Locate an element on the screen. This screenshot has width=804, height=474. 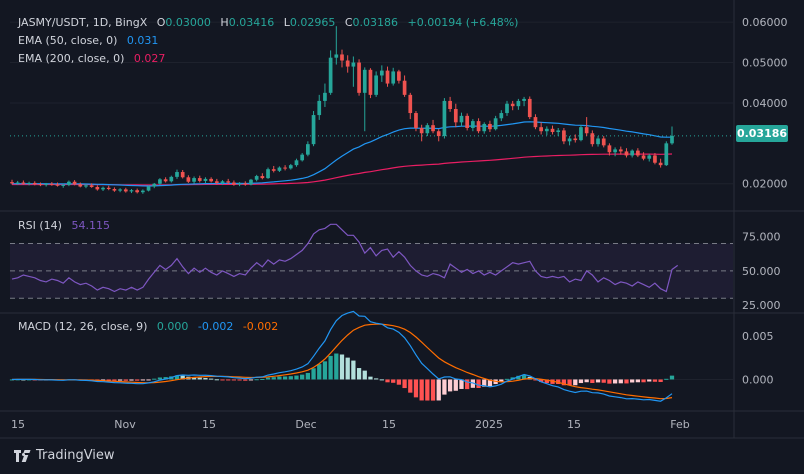
macd-label: MACD (12, 26, close, 9) is located at coordinates (83, 326).